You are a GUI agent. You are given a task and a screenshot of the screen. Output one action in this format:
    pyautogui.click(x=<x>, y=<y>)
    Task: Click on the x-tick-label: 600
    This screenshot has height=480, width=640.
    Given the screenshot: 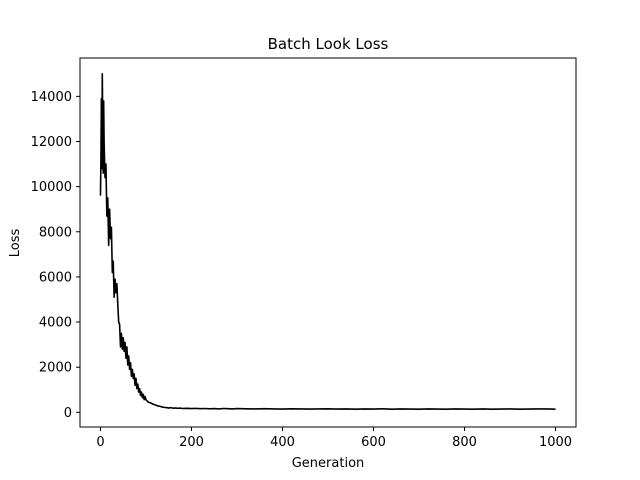 What is the action you would take?
    pyautogui.click(x=373, y=442)
    